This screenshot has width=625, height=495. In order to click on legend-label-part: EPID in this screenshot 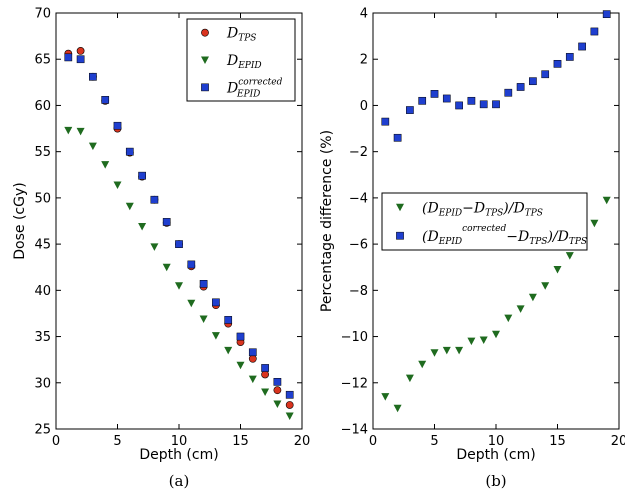, I will do `click(450, 242)`.